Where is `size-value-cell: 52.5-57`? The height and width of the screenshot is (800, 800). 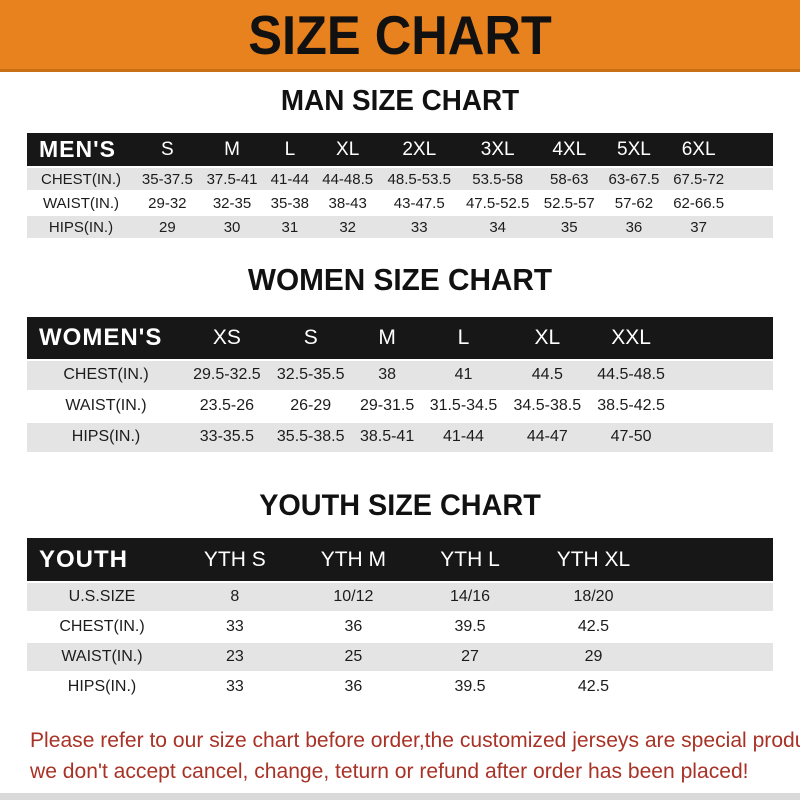
size-value-cell: 52.5-57 is located at coordinates (569, 204).